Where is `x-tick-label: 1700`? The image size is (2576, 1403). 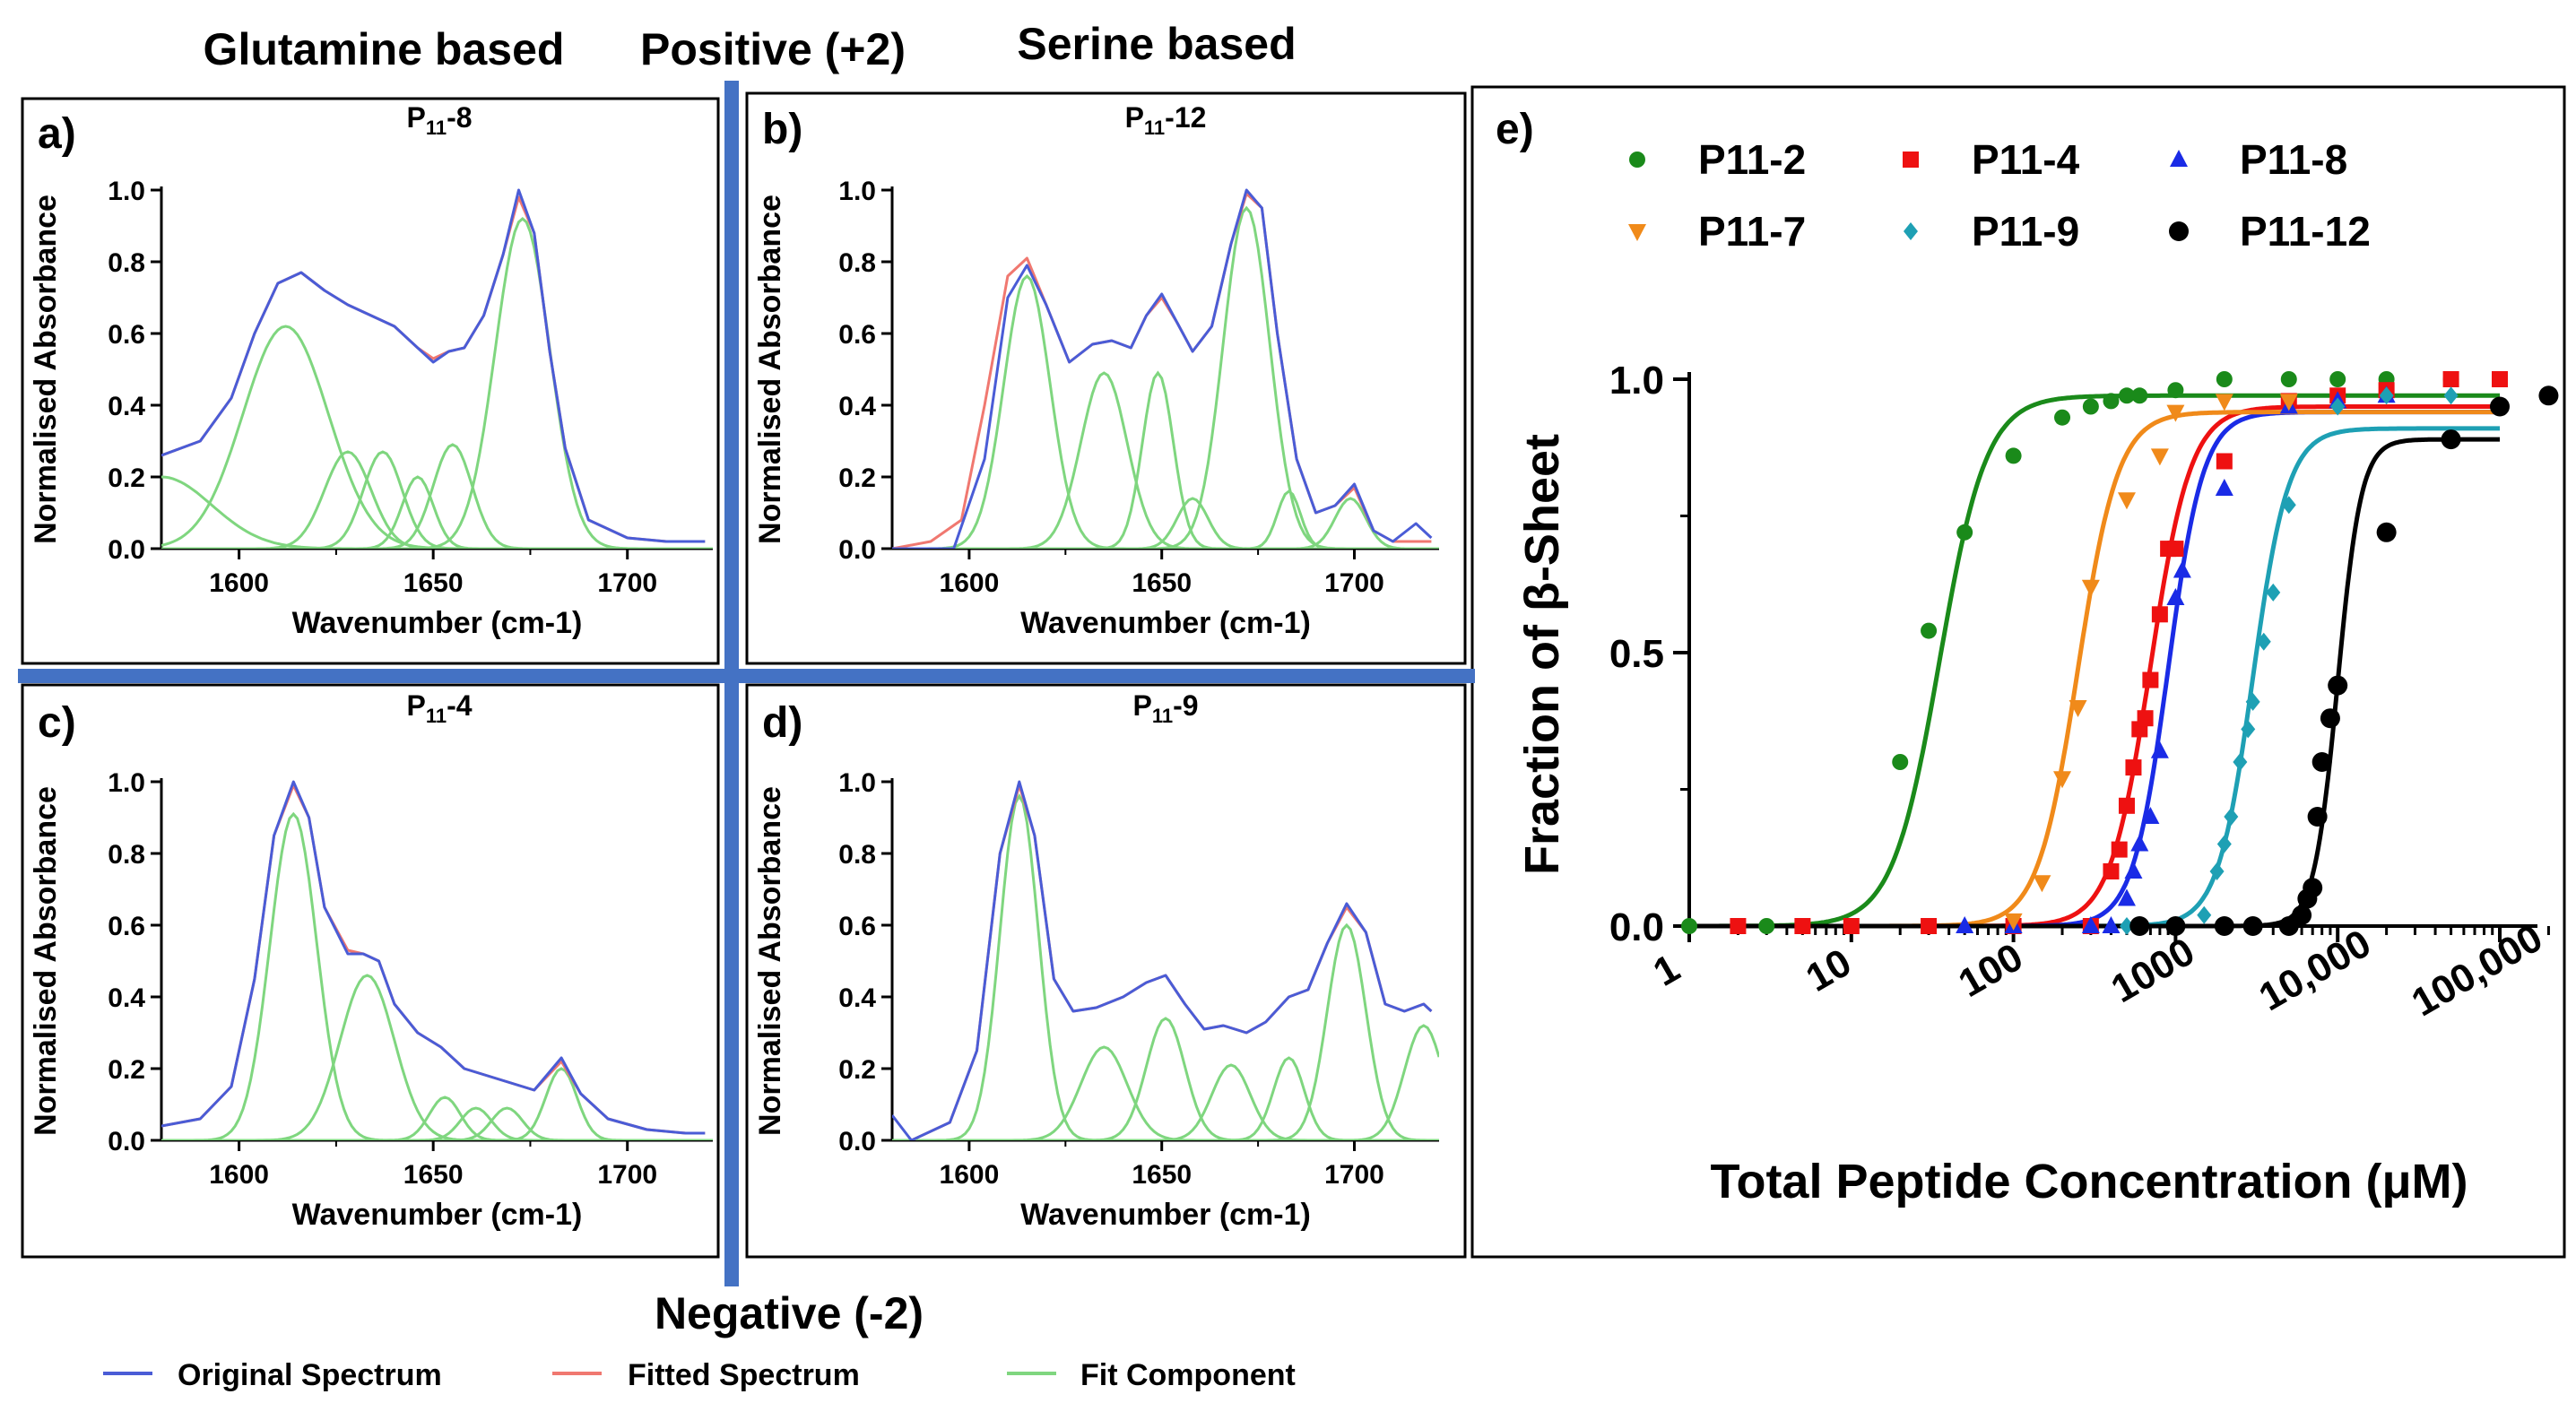
x-tick-label: 1700 is located at coordinates (1354, 583).